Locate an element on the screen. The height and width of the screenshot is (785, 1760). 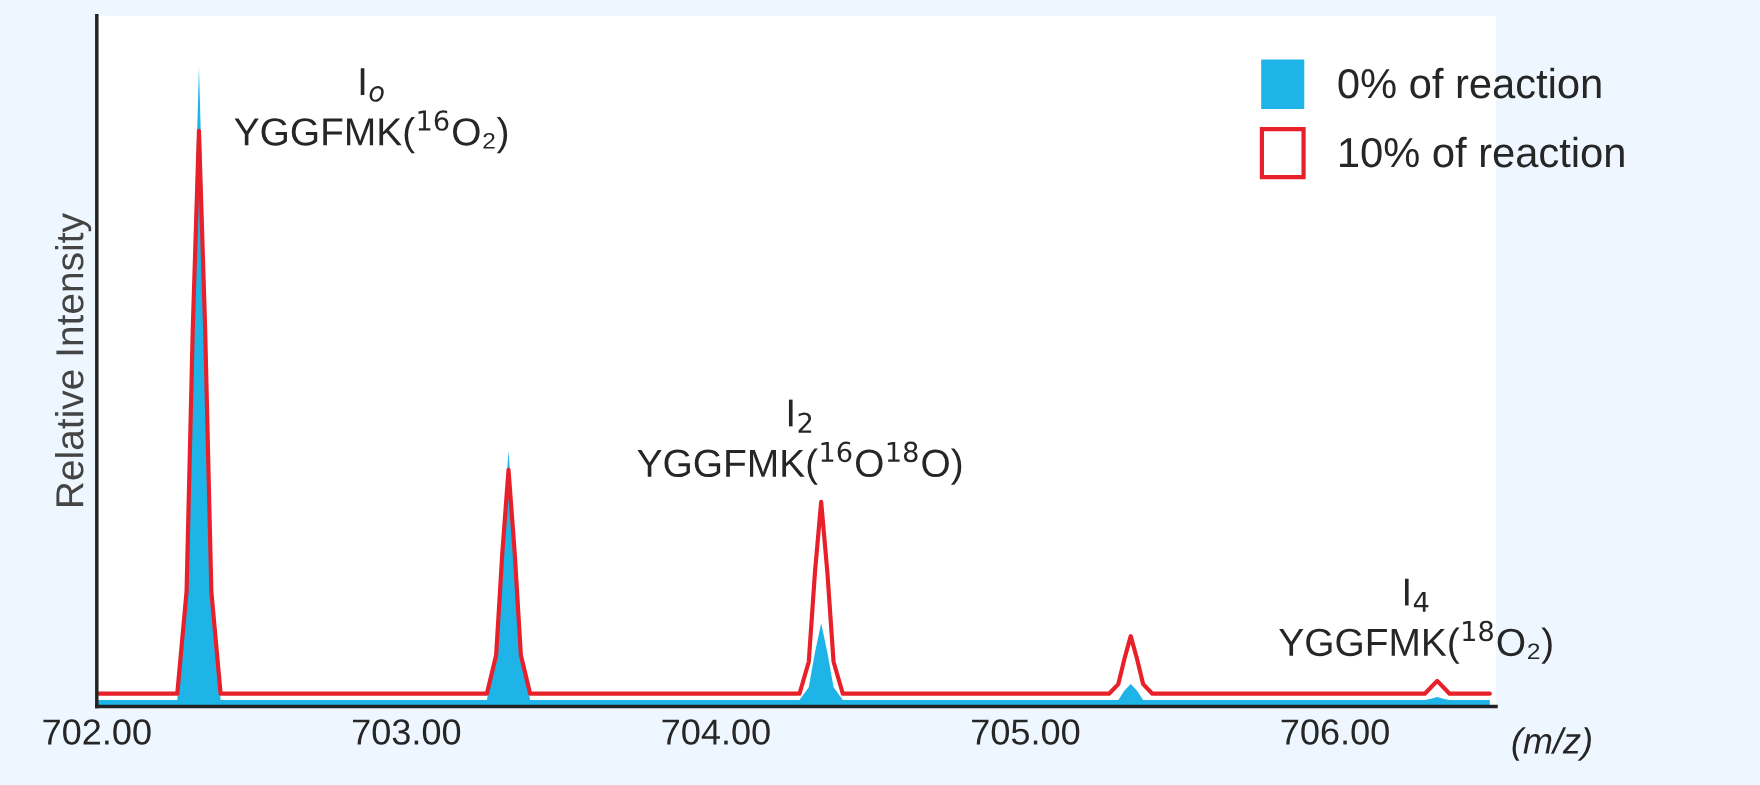
legend-label: 10% of reaction is located at coordinates (1482, 152).